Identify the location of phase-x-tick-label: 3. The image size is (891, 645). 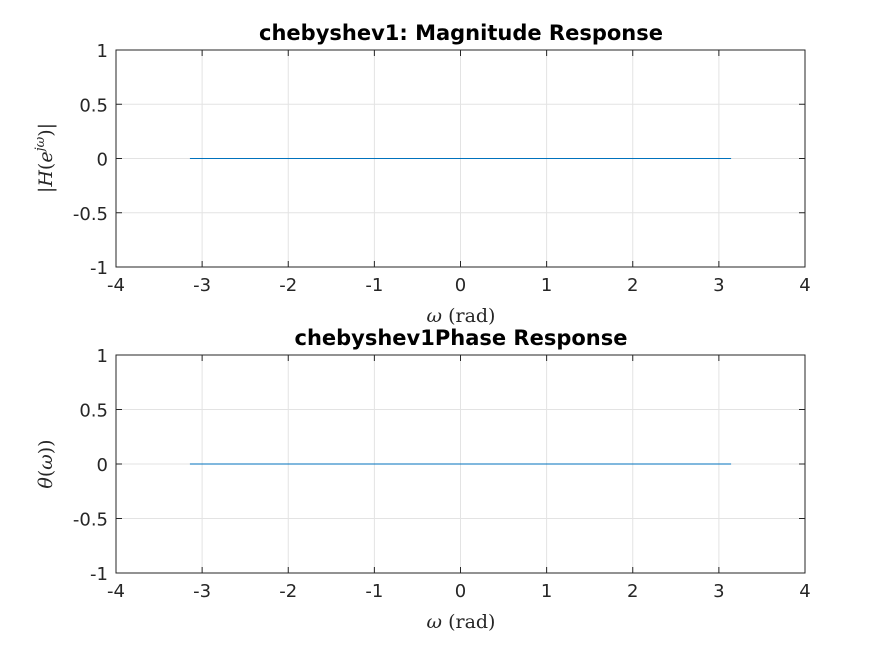
(718, 591).